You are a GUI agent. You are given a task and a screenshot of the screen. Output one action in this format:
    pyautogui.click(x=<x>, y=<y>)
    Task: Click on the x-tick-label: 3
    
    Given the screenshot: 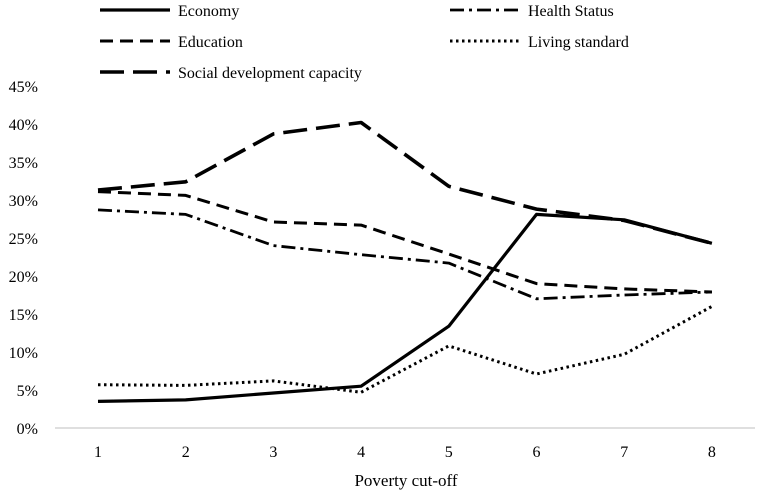 What is the action you would take?
    pyautogui.click(x=273, y=452)
    